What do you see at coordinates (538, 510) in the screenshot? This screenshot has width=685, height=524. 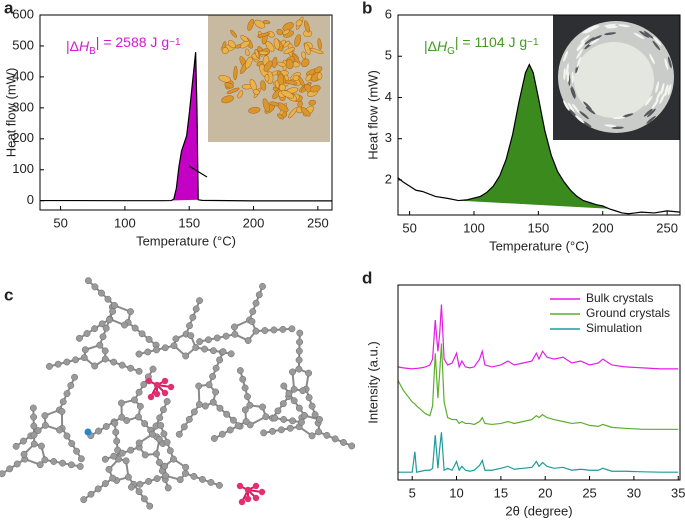 I see `x-axis-label: 2θ (degree)` at bounding box center [538, 510].